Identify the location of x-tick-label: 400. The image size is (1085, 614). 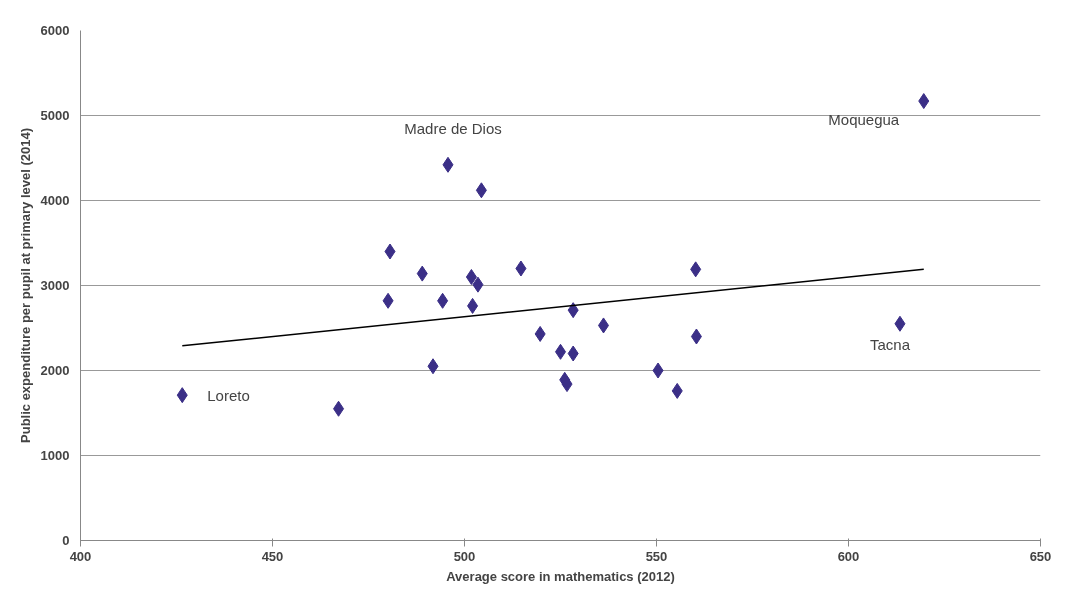
(80, 556).